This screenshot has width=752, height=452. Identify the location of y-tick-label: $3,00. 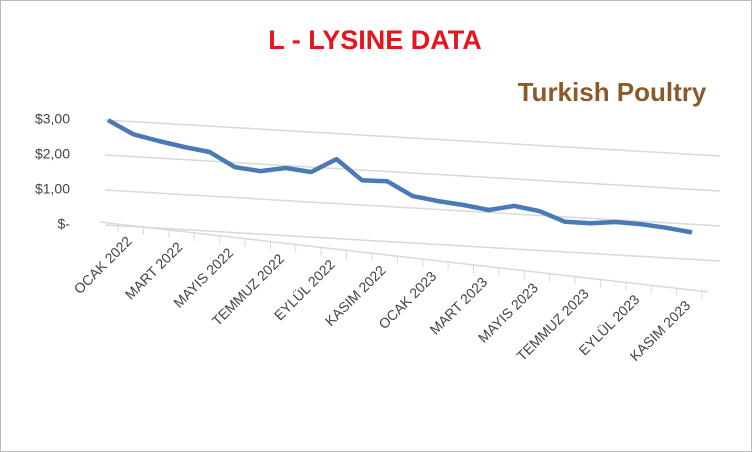
(52, 119).